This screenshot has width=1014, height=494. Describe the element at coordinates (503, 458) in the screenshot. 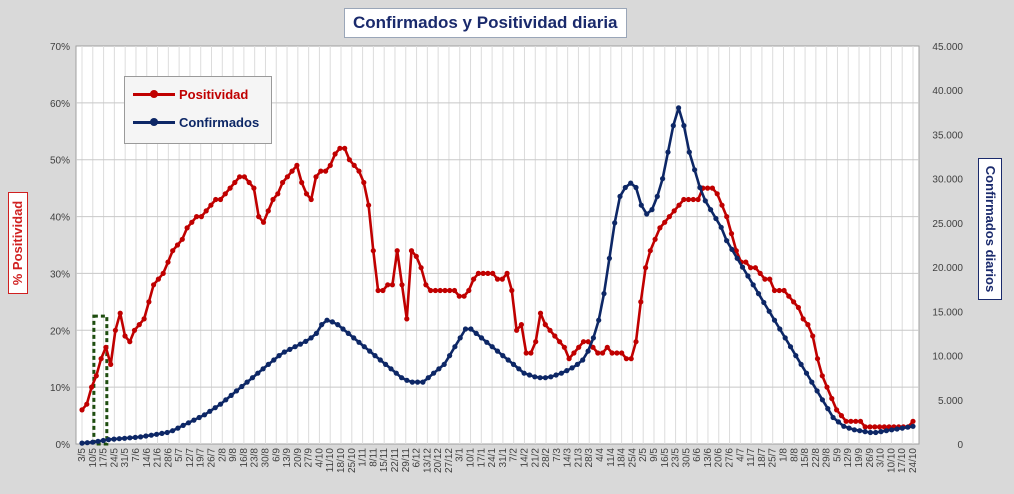

I see `x-tick-label: 31/1` at that location.